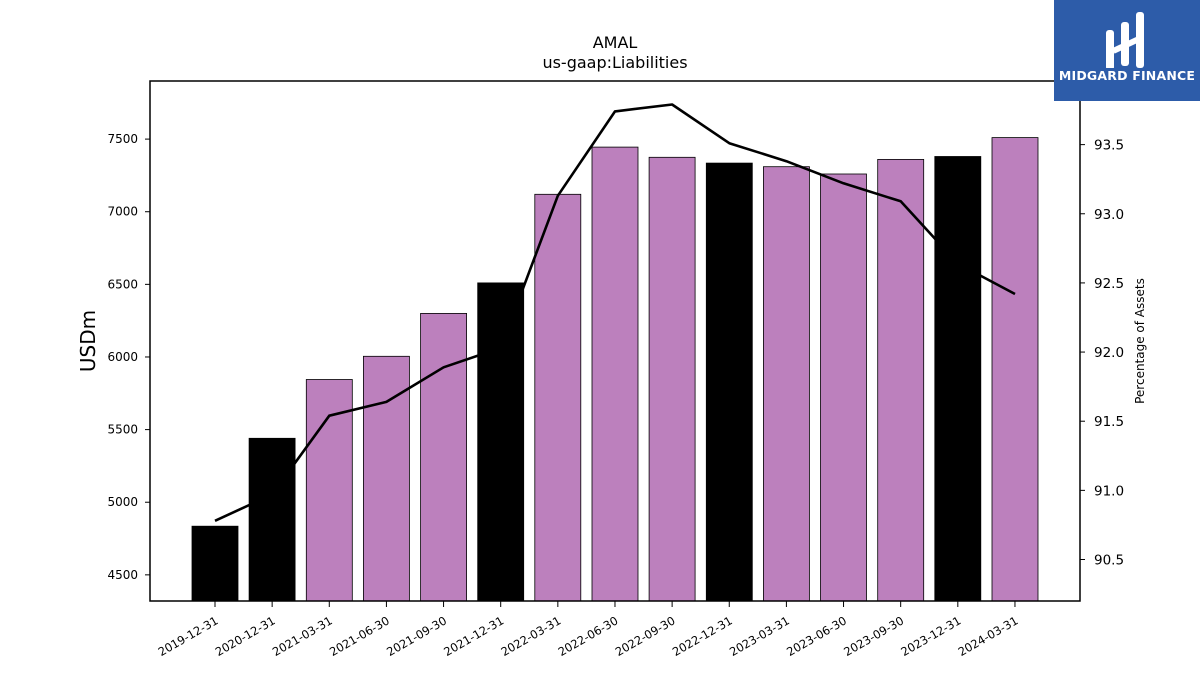 This screenshot has height=675, width=1200. I want to click on x-tick-label: 2019-12-31, so click(188, 636).